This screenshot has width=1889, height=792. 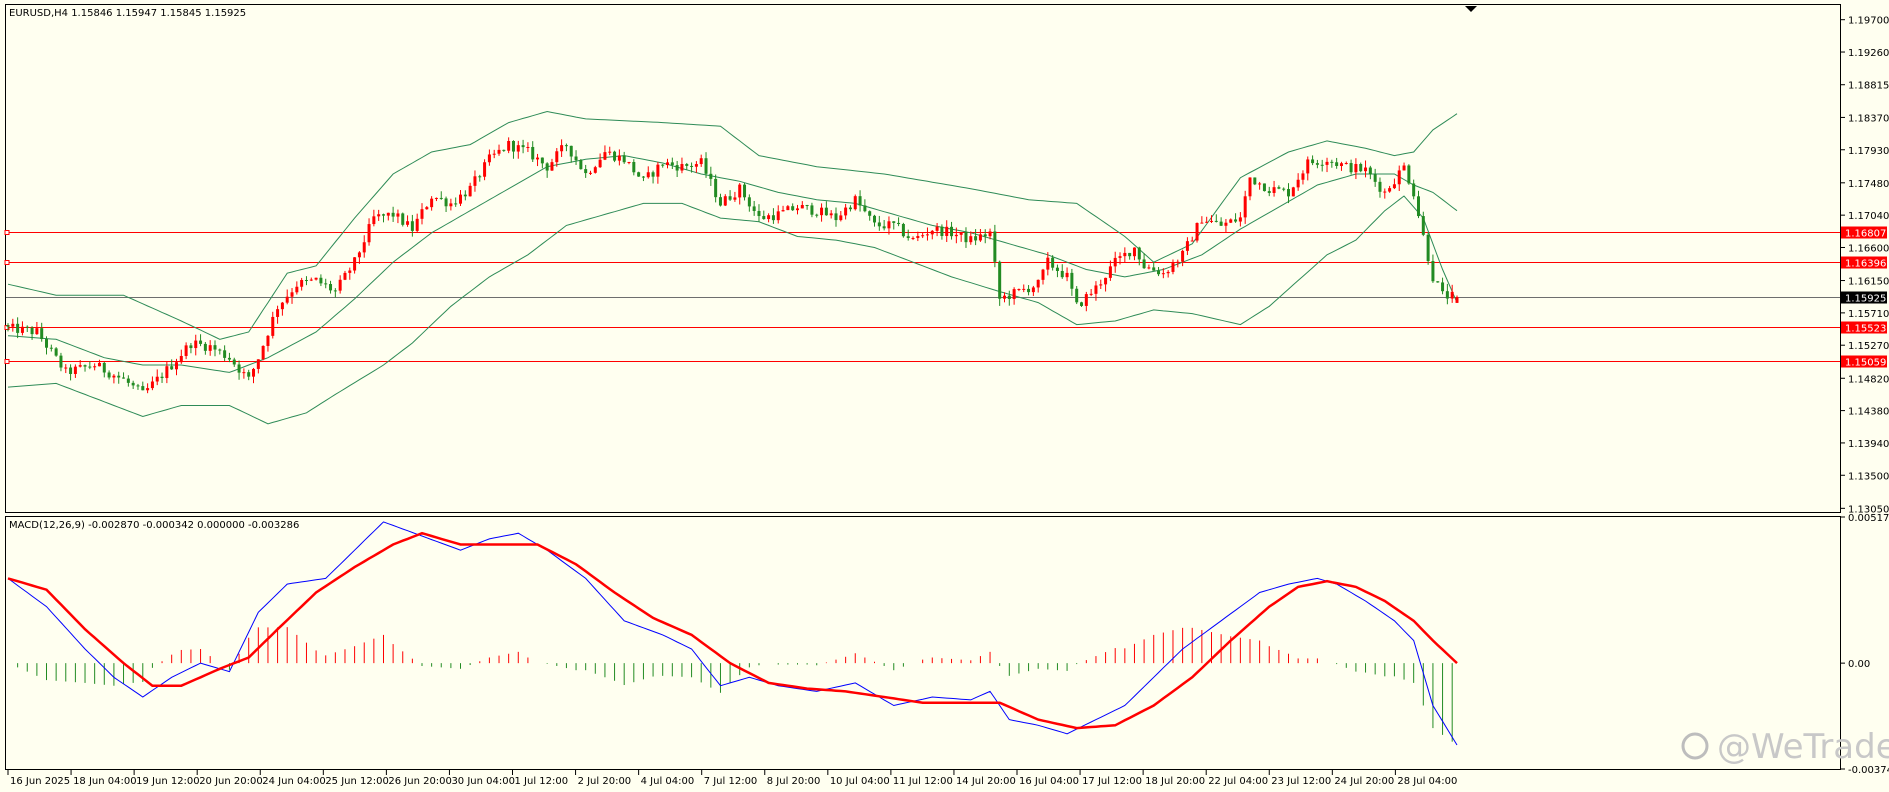 I want to click on price-level-tag, so click(x=1864, y=232).